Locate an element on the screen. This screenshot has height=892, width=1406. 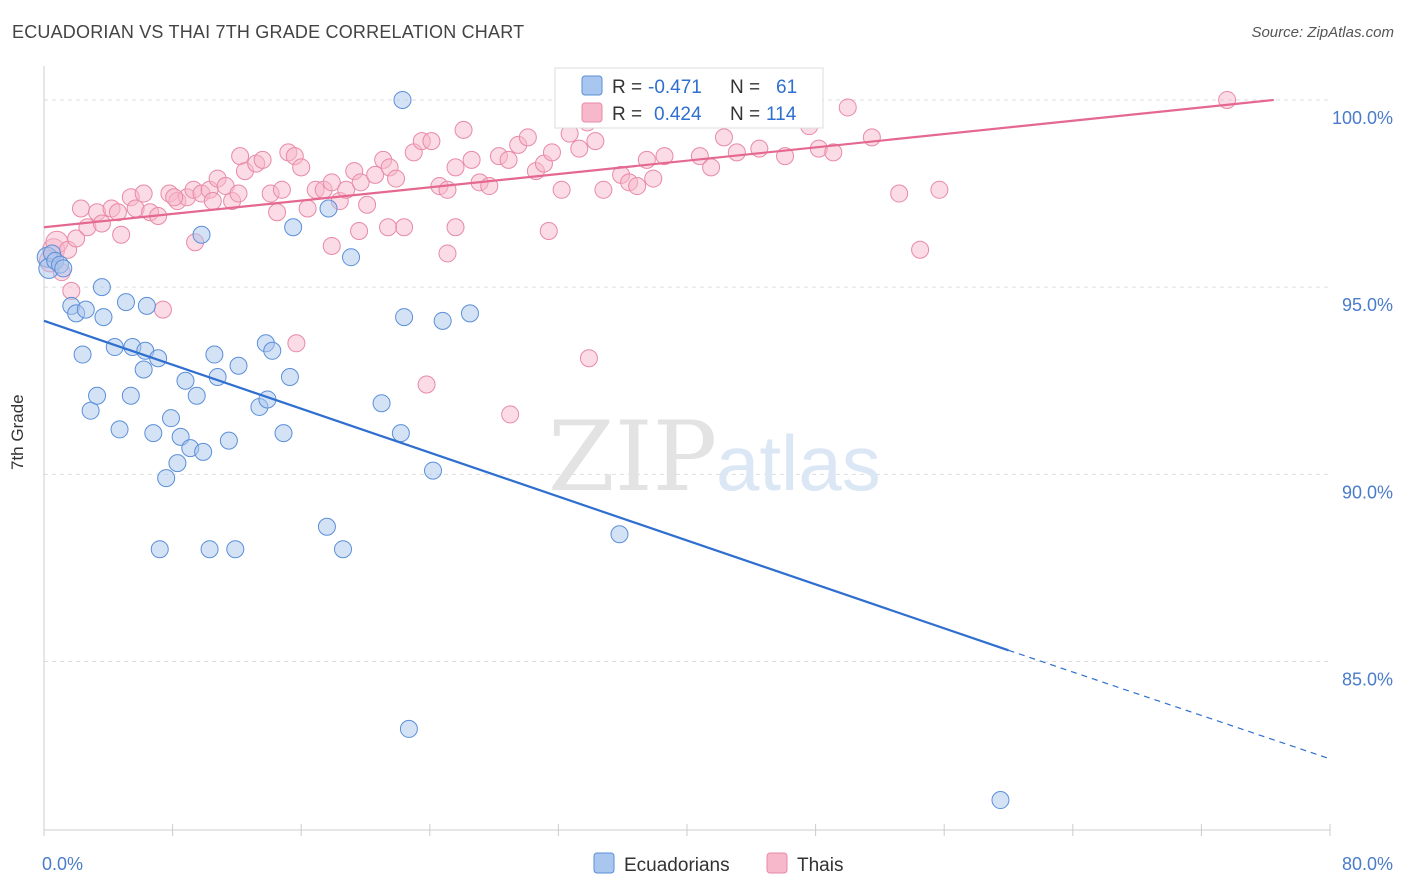
legend-swatch-thais is located at coordinates (592, 112).